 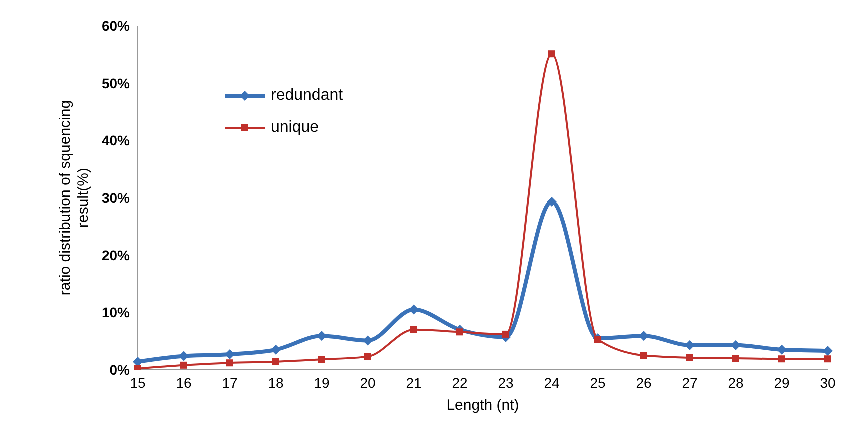 I want to click on x-tick-label: 24, so click(x=552, y=382).